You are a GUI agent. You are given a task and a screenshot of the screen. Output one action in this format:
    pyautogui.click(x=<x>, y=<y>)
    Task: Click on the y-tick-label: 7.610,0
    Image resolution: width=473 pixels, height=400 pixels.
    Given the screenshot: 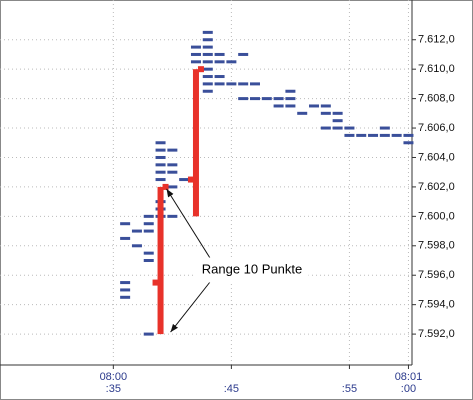 What is the action you would take?
    pyautogui.click(x=436, y=69)
    